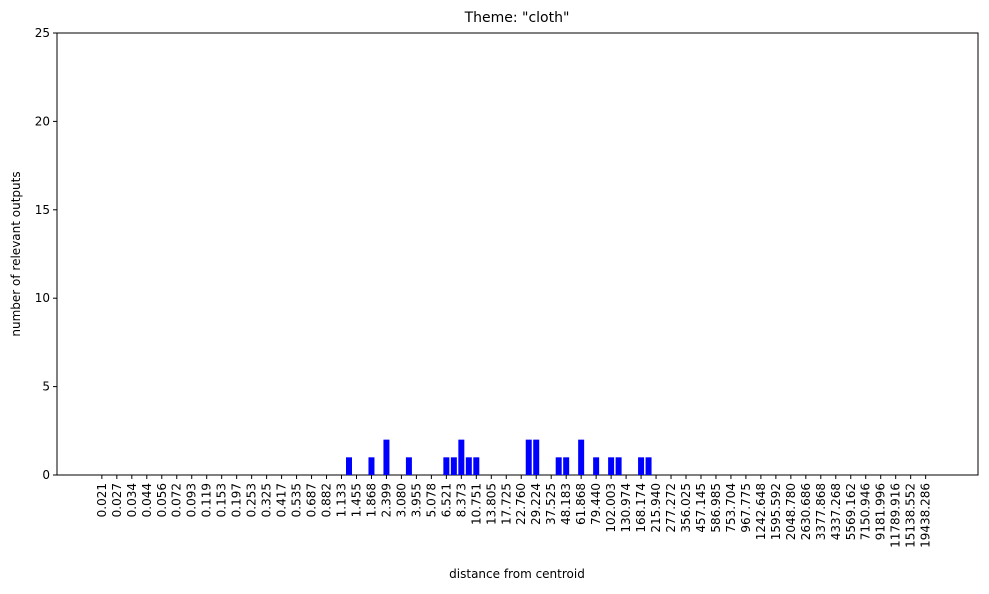  Describe the element at coordinates (656, 508) in the screenshot. I see `x-tick-label: 215.940` at that location.